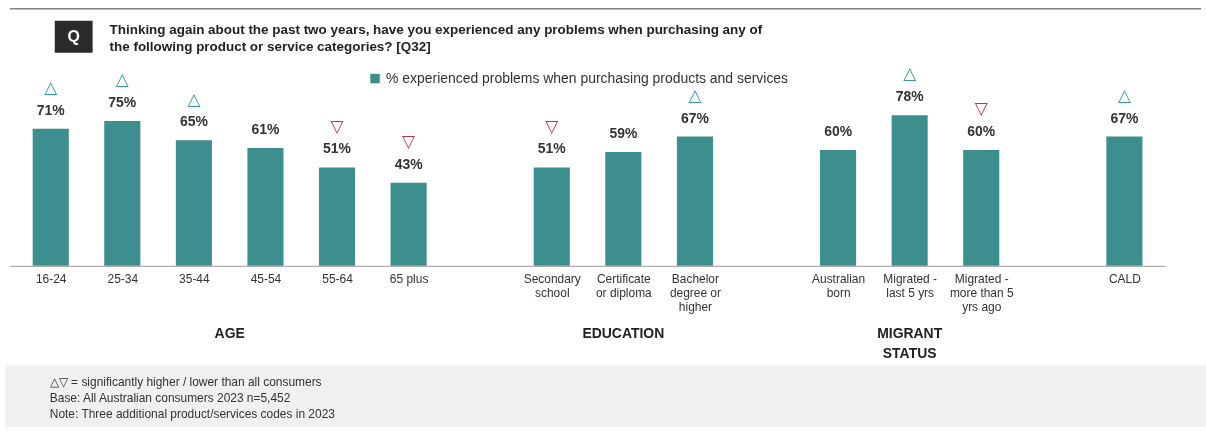 This screenshot has height=448, width=1206. What do you see at coordinates (194, 121) in the screenshot?
I see `data-label: 65%` at bounding box center [194, 121].